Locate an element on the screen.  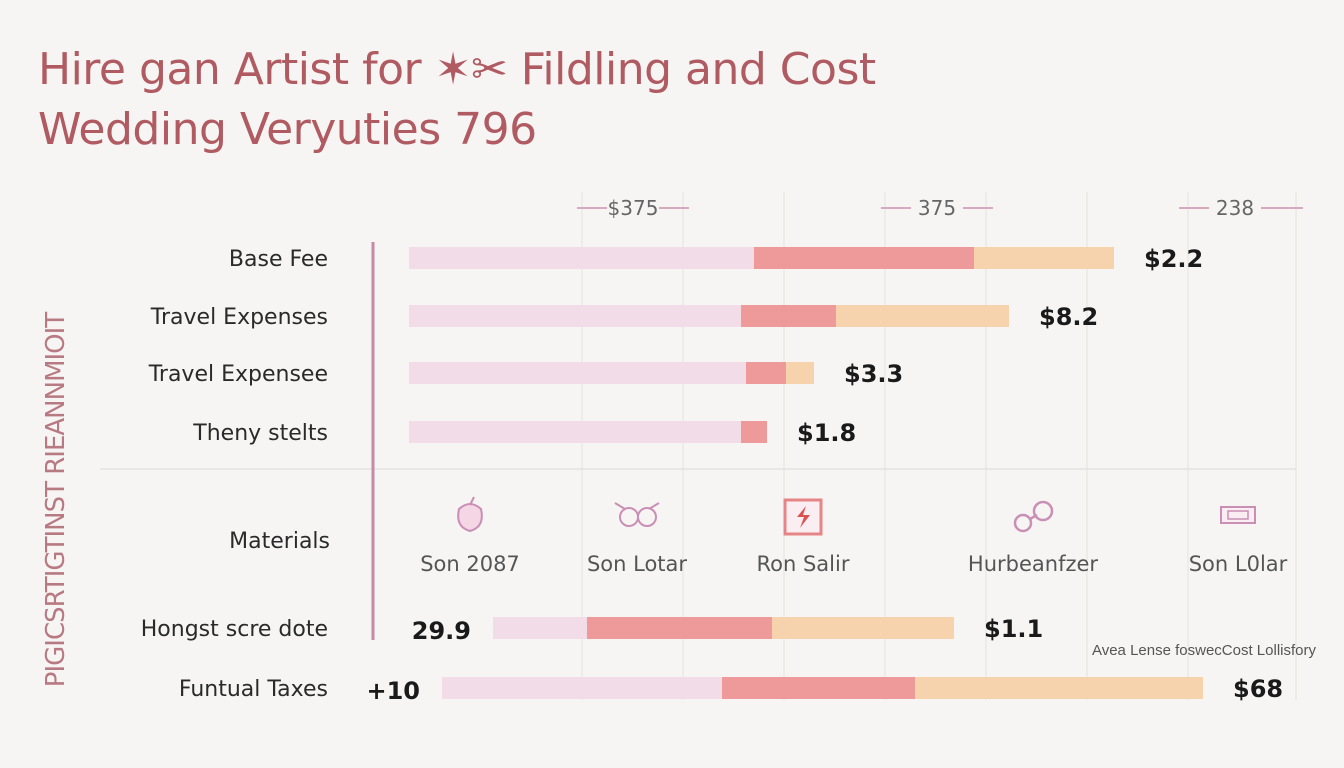
material-label-4: Son L0lar is located at coordinates (1238, 564).